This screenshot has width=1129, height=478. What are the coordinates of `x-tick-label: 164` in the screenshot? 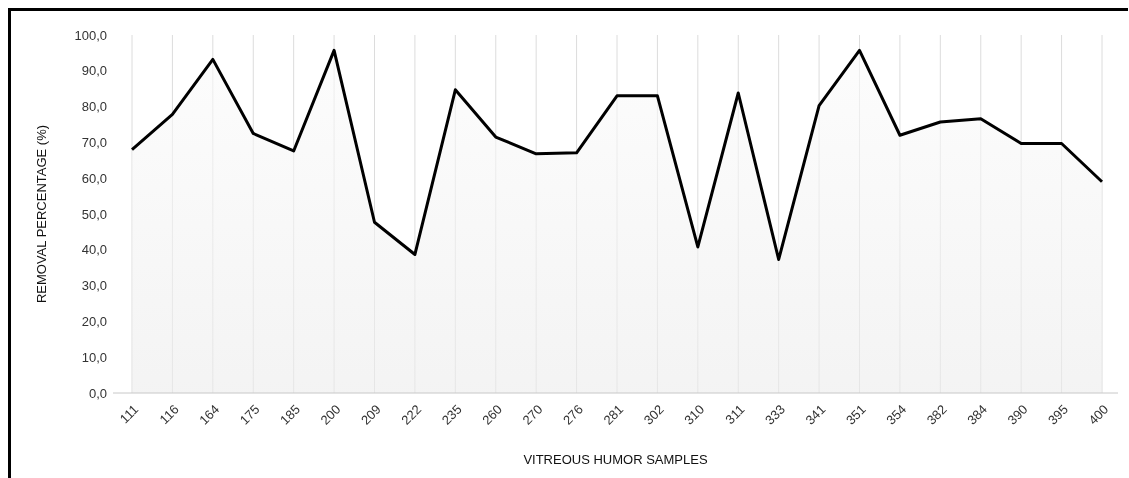 It's located at (209, 414).